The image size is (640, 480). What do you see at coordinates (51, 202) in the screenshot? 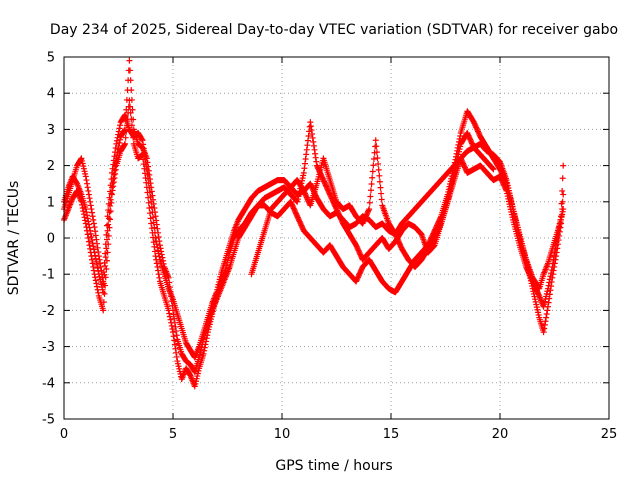
I see `y-tick-label: 1` at bounding box center [51, 202].